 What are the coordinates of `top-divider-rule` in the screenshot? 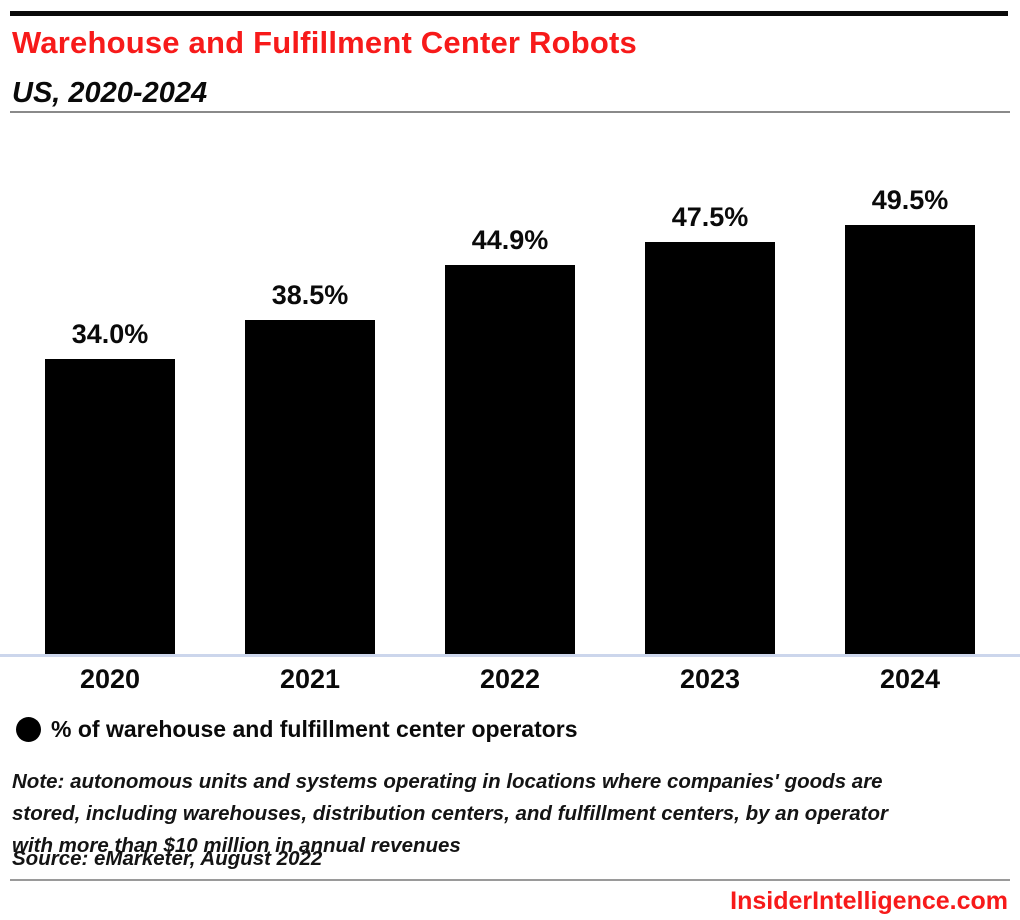 It's located at (509, 13).